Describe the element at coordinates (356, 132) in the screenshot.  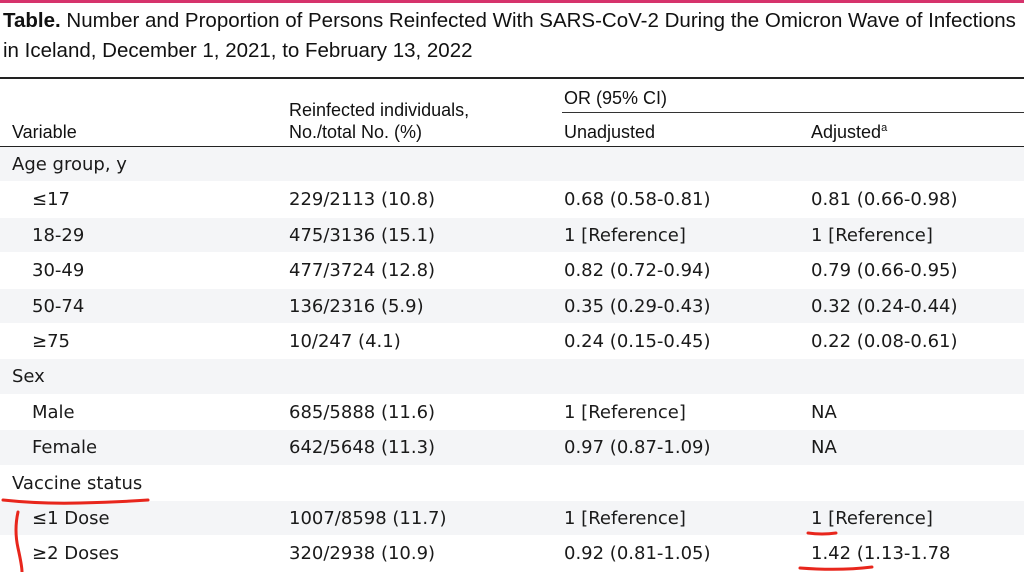
I see `header-reinfected-line-2: No./total No. (%)` at that location.